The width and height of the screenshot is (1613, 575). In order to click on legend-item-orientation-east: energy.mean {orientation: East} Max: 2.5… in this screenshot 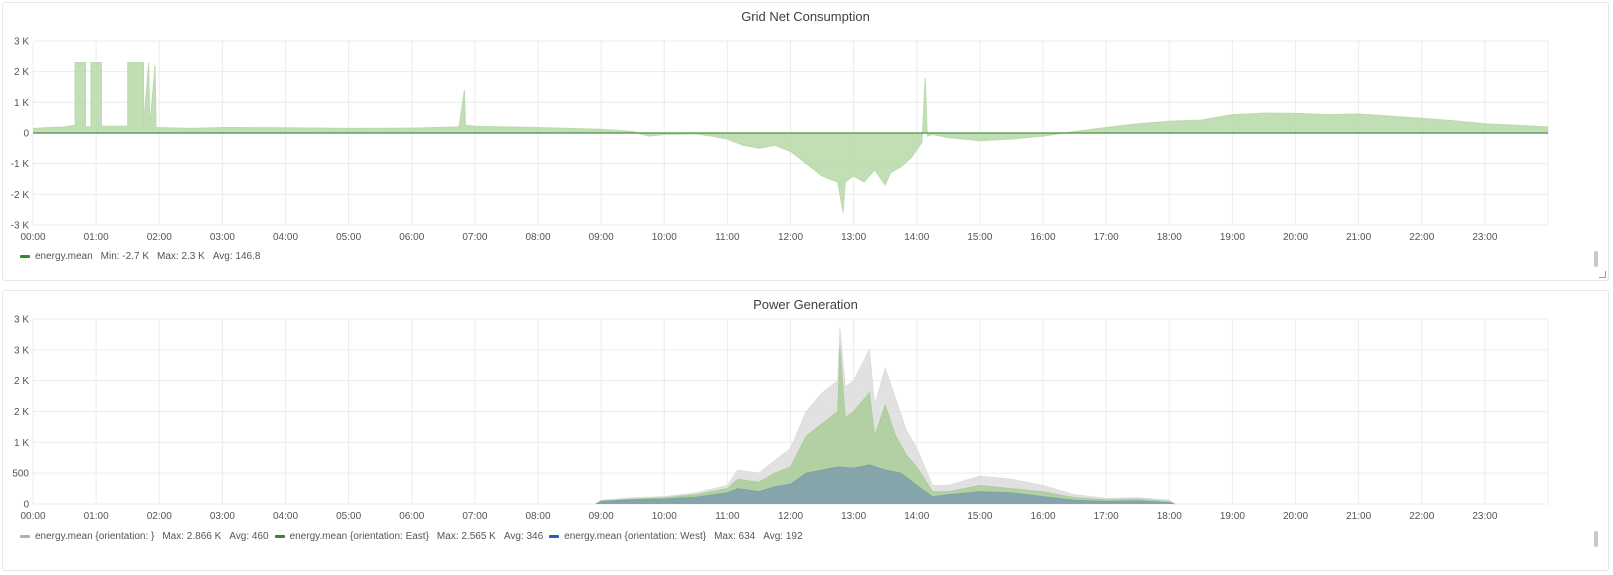, I will do `click(409, 536)`.